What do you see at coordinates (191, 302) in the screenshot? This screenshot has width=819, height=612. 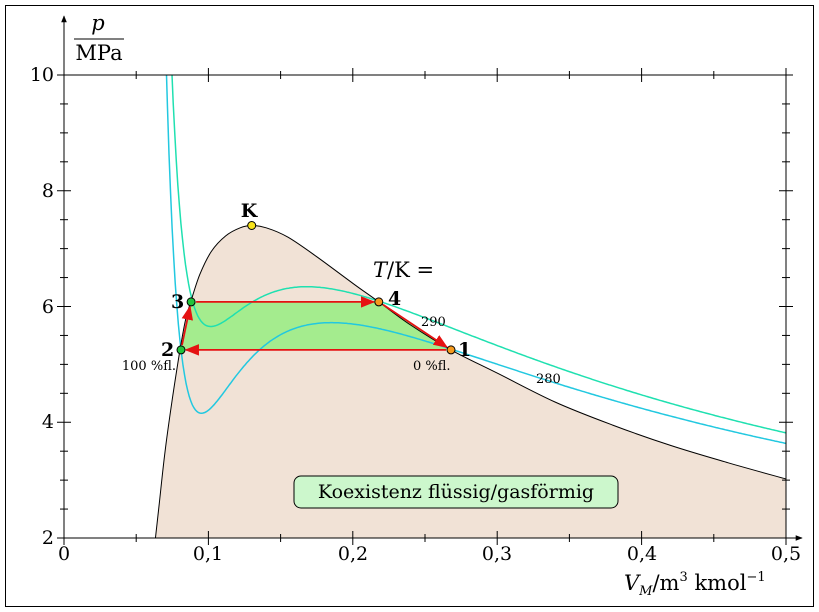 I see `state-point-3-marker` at bounding box center [191, 302].